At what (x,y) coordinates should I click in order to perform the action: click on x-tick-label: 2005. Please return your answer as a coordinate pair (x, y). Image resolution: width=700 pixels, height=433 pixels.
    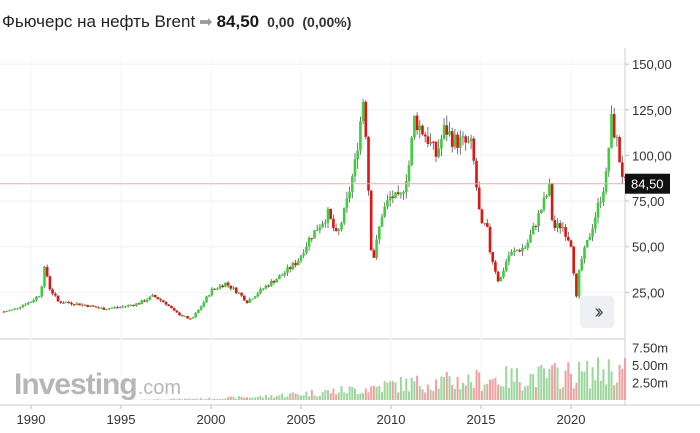
    Looking at the image, I should click on (301, 419).